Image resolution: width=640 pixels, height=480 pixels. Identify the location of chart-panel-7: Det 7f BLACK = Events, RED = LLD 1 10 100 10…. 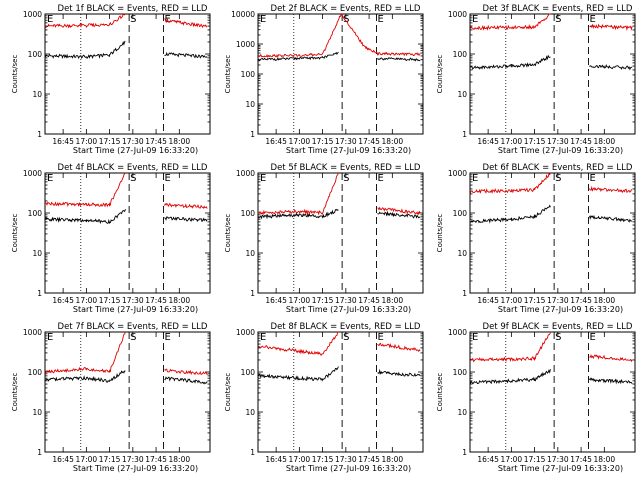
(111, 397).